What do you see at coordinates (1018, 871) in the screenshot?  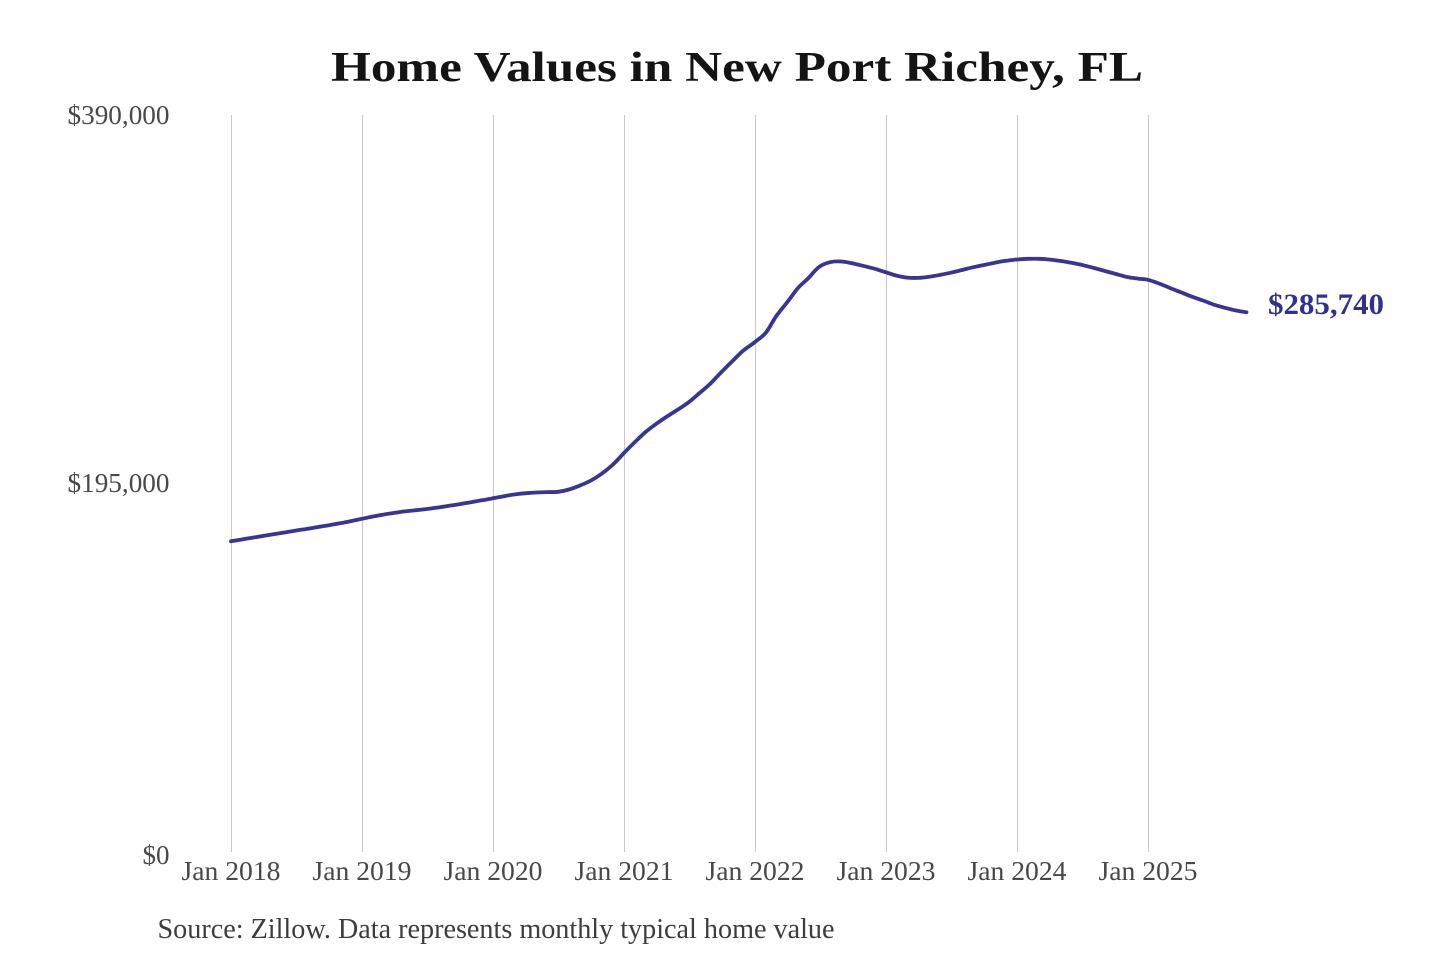 I see `svg-text: Jan 2024` at bounding box center [1018, 871].